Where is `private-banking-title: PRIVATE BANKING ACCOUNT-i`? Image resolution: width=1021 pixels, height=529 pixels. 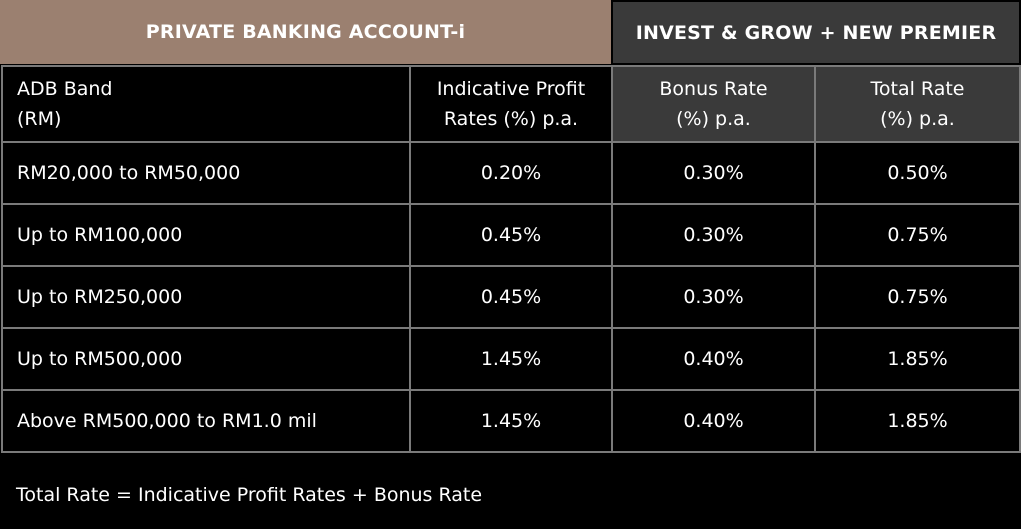 private-banking-title: PRIVATE BANKING ACCOUNT-i is located at coordinates (305, 32).